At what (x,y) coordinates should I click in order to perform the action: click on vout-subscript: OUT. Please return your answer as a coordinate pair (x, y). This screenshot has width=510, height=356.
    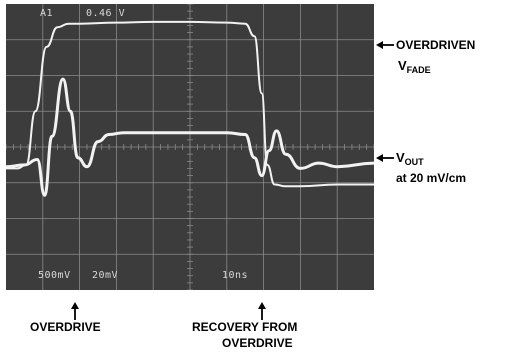
    Looking at the image, I should click on (414, 162).